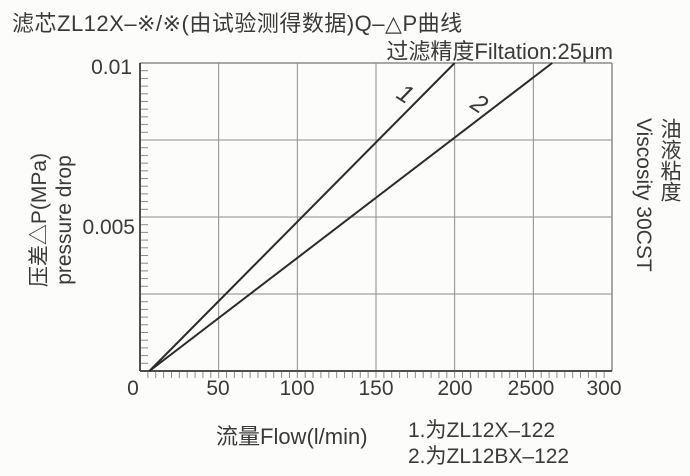 This screenshot has height=476, width=690. What do you see at coordinates (108, 227) in the screenshot?
I see `y-tick-0.005: 0.005` at bounding box center [108, 227].